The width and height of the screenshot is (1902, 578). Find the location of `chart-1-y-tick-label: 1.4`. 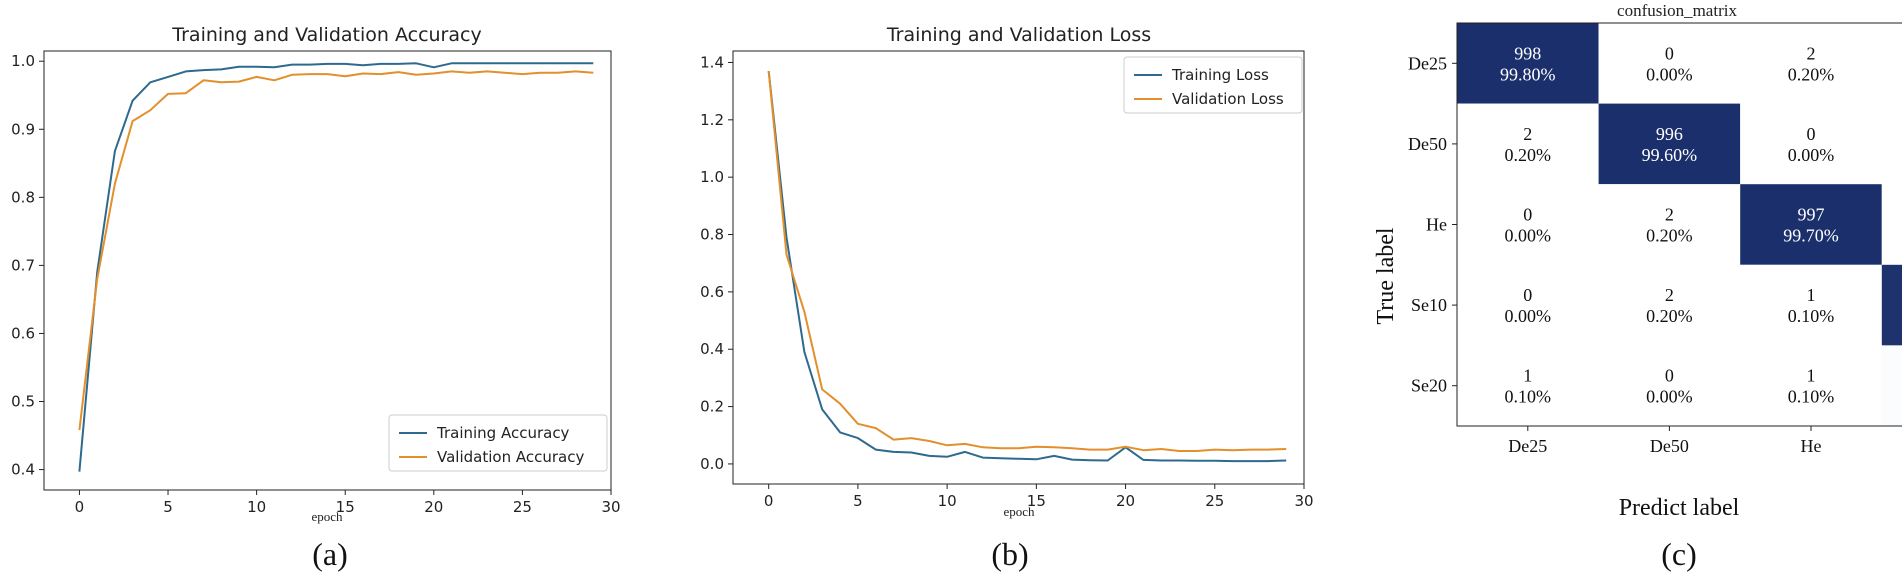

chart-1-y-tick-label: 1.4 is located at coordinates (712, 62).